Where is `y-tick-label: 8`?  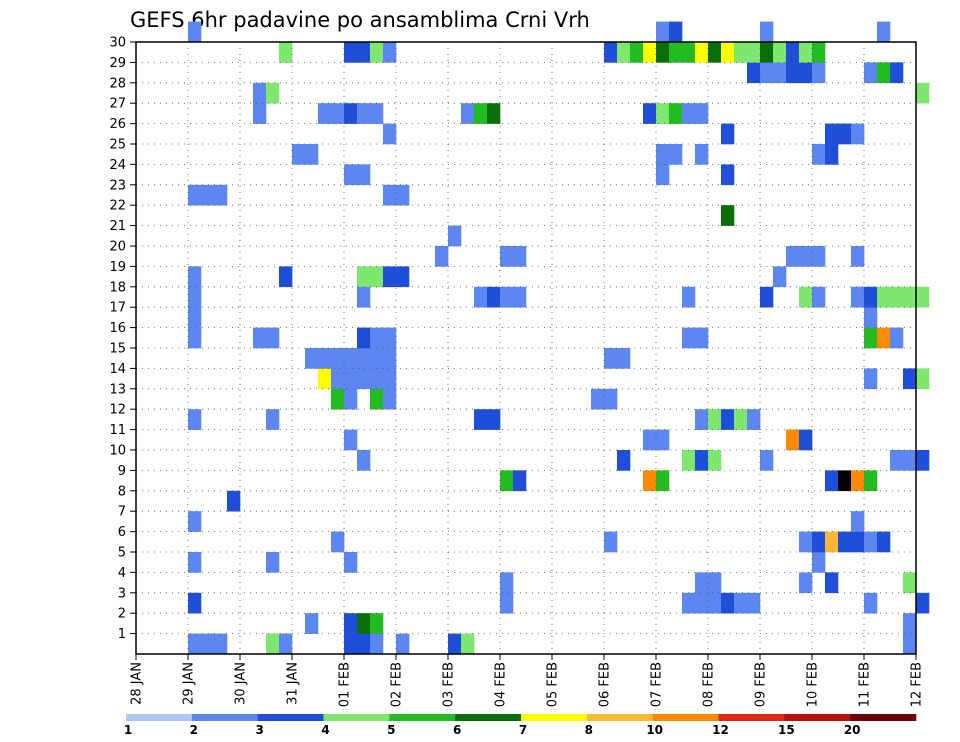 y-tick-label: 8 is located at coordinates (122, 491).